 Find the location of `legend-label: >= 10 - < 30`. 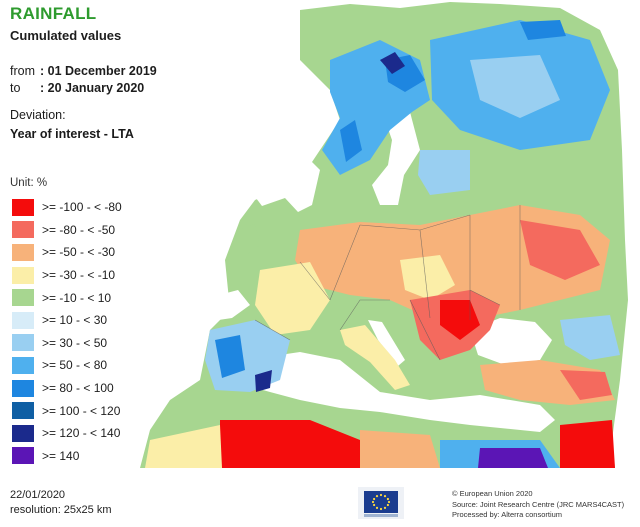

legend-label: >= 10 - < 30 is located at coordinates (75, 320).